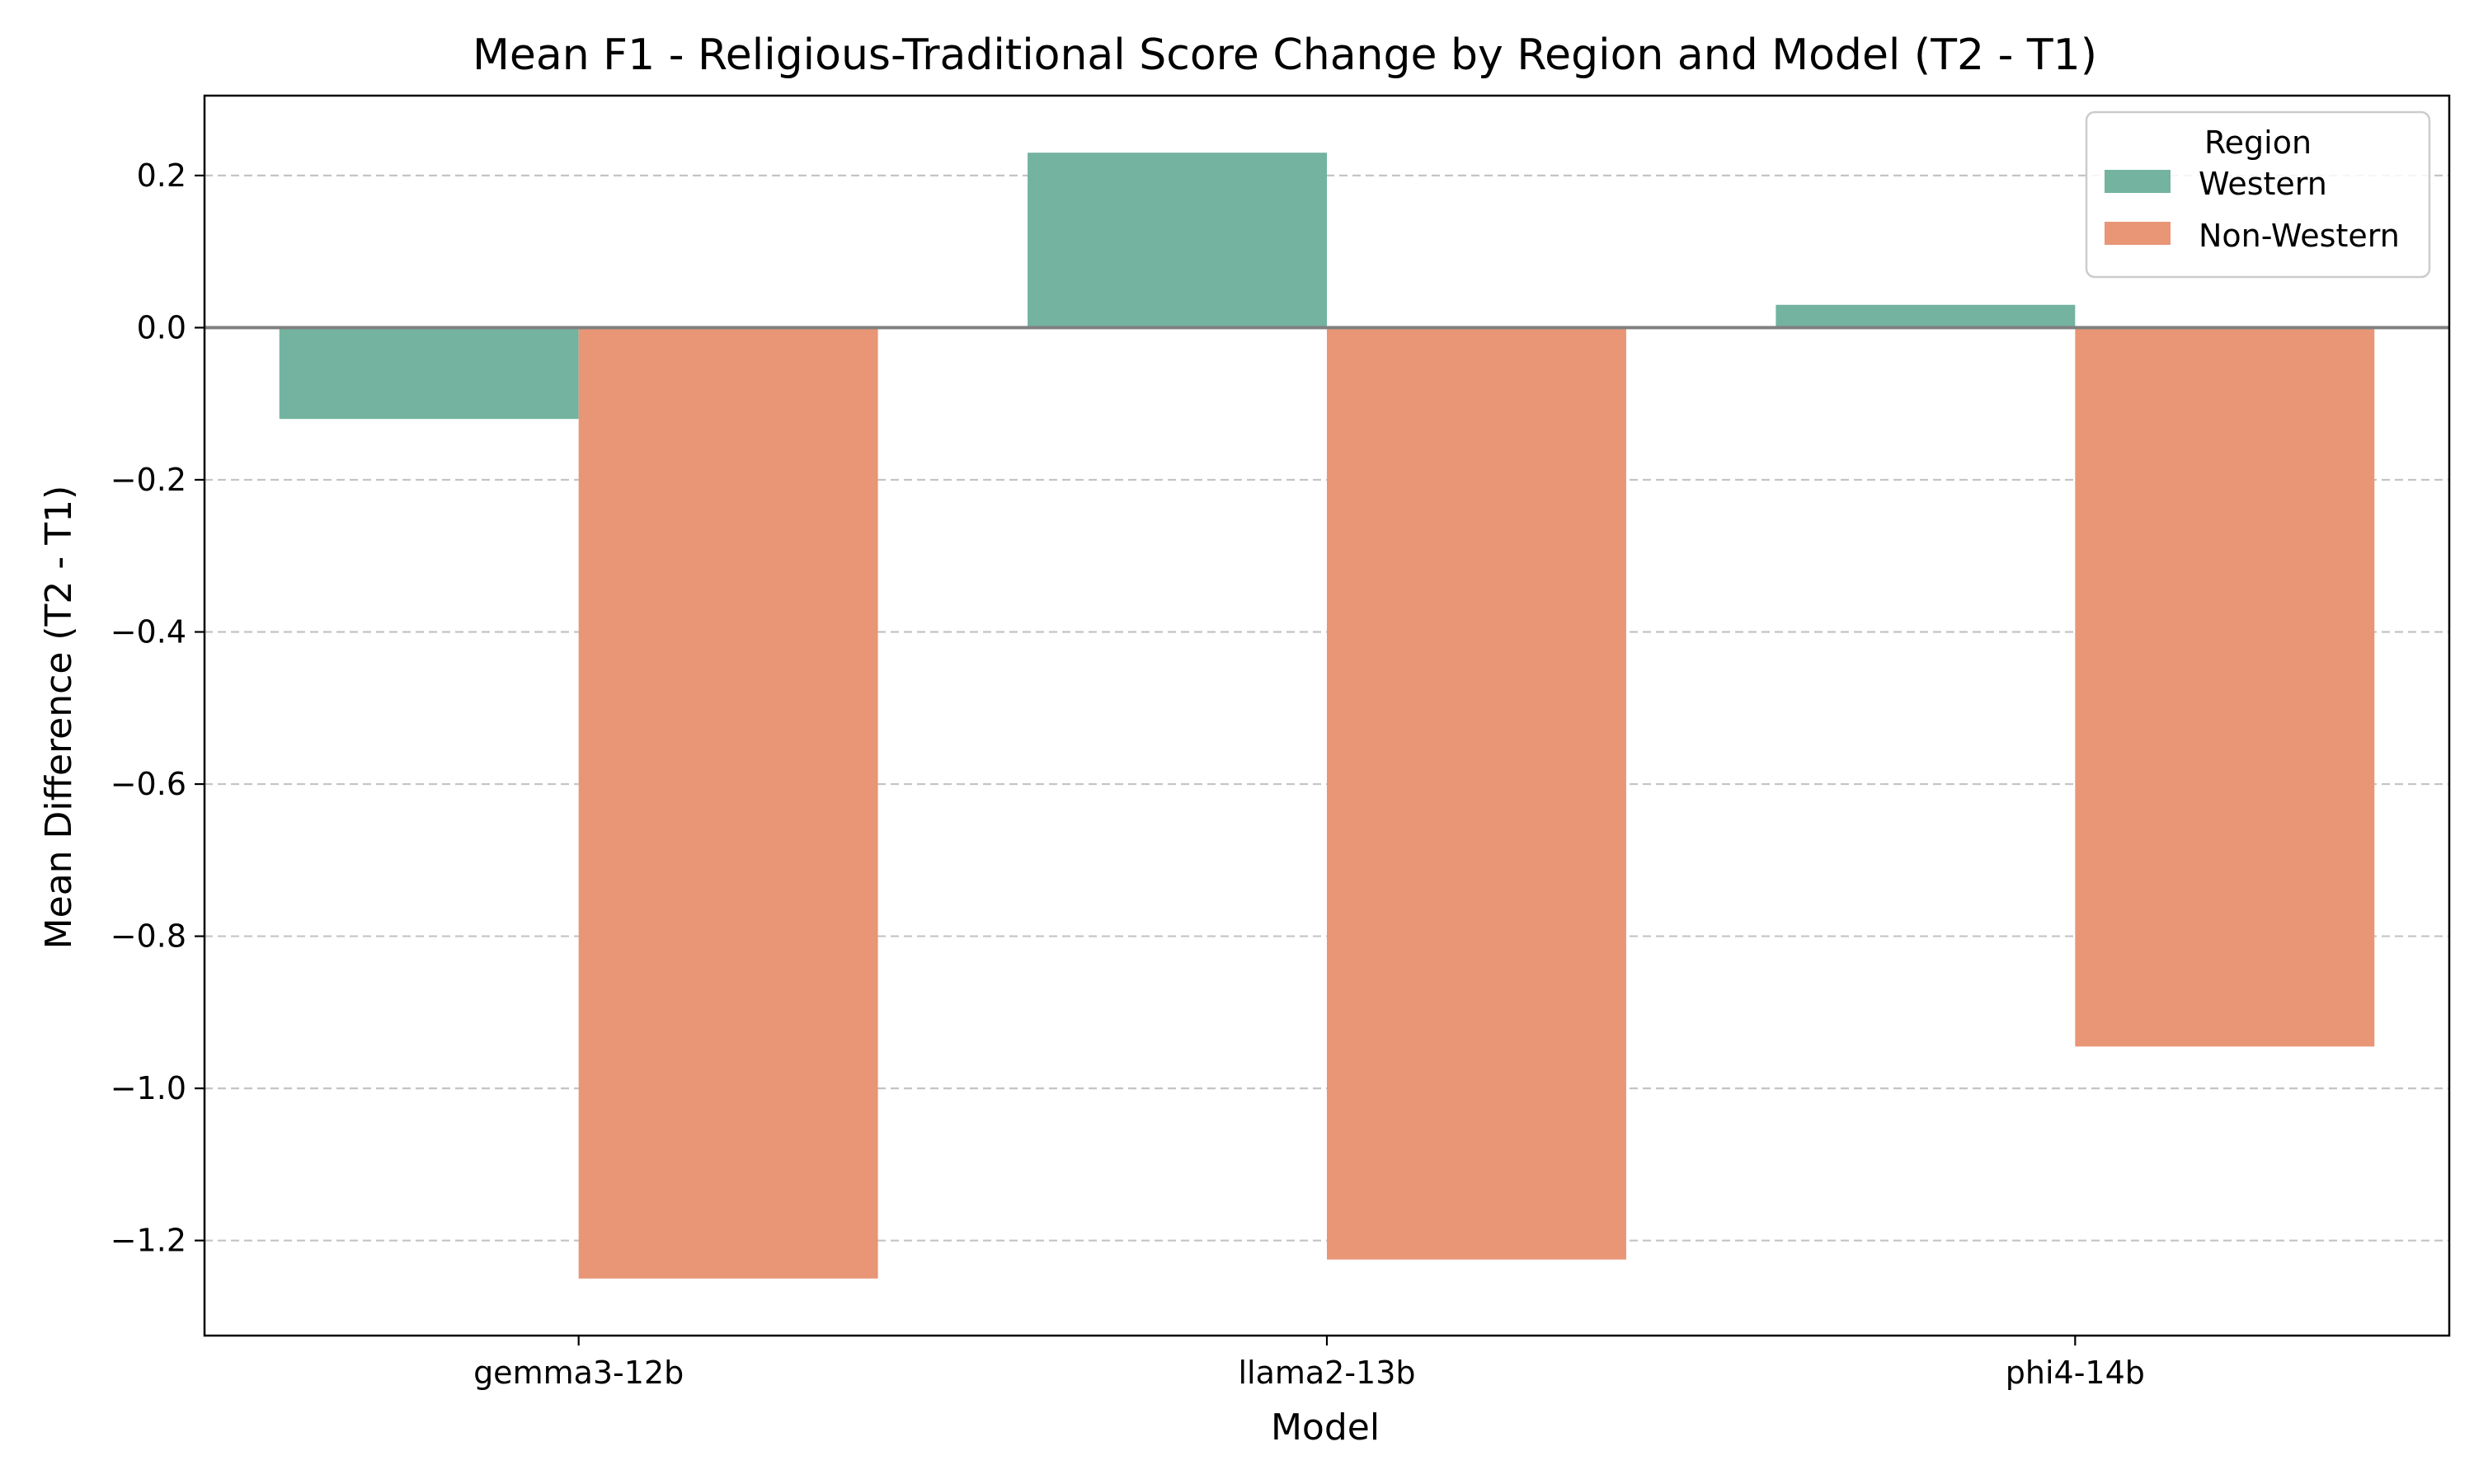 The height and width of the screenshot is (1484, 2474). Describe the element at coordinates (161, 175) in the screenshot. I see `y-tick-label: 0.2` at that location.